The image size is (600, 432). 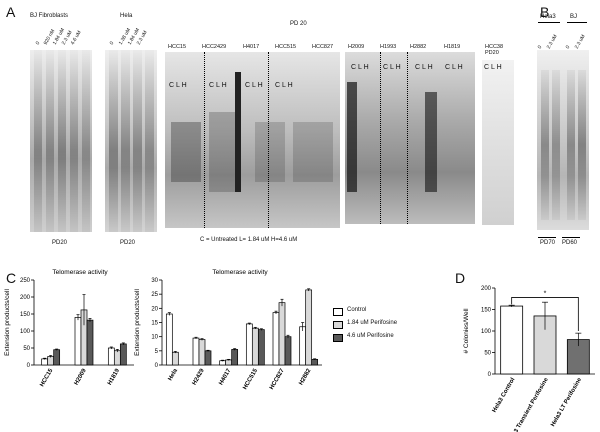 I want to click on clh-legend: C = Untreated L= 1.84 uM H=4.6 uM, so click(x=249, y=240).